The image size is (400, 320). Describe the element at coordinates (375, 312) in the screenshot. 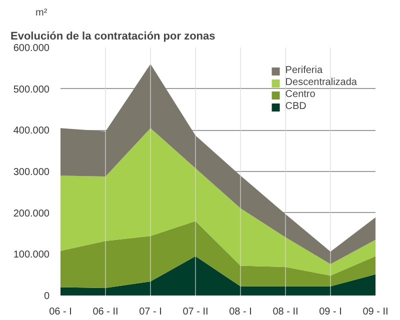

I see `x-tick-label: 09 - II` at that location.